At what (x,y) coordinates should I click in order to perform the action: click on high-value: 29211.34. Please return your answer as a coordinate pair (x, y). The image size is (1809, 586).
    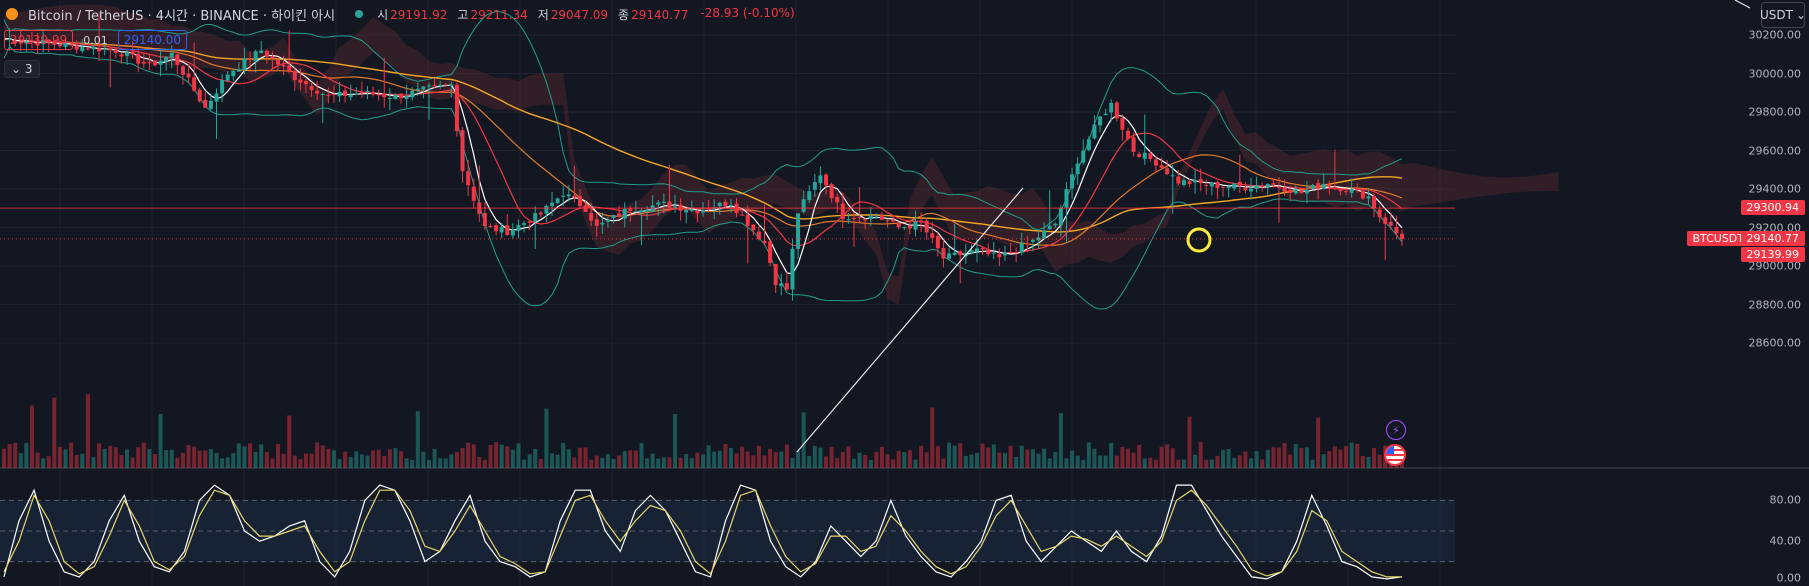
    Looking at the image, I should click on (499, 14).